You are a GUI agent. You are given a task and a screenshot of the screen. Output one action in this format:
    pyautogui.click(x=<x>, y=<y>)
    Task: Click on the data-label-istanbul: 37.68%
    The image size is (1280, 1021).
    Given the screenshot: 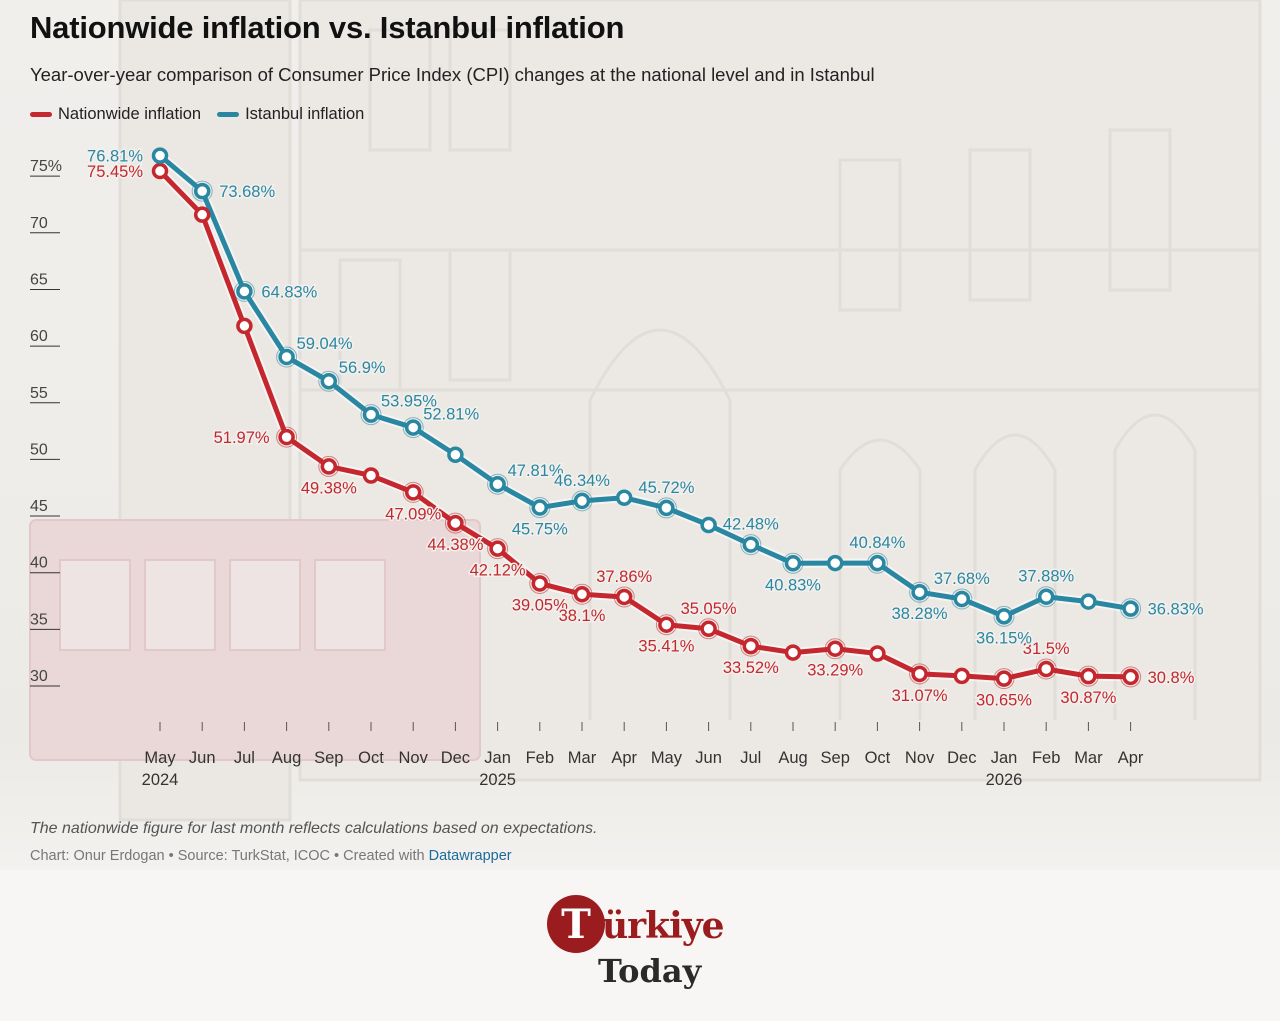 What is the action you would take?
    pyautogui.click(x=962, y=579)
    